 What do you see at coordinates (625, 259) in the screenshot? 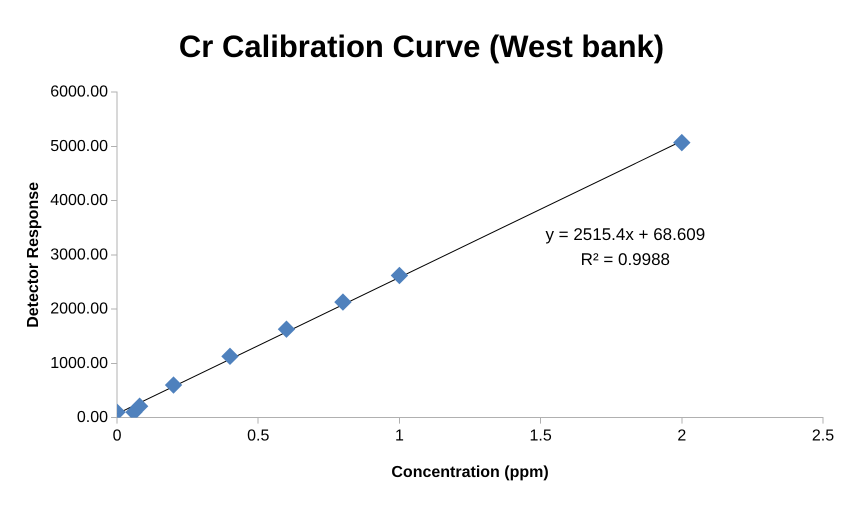
I see `annotation: R² = 0.9988` at bounding box center [625, 259].